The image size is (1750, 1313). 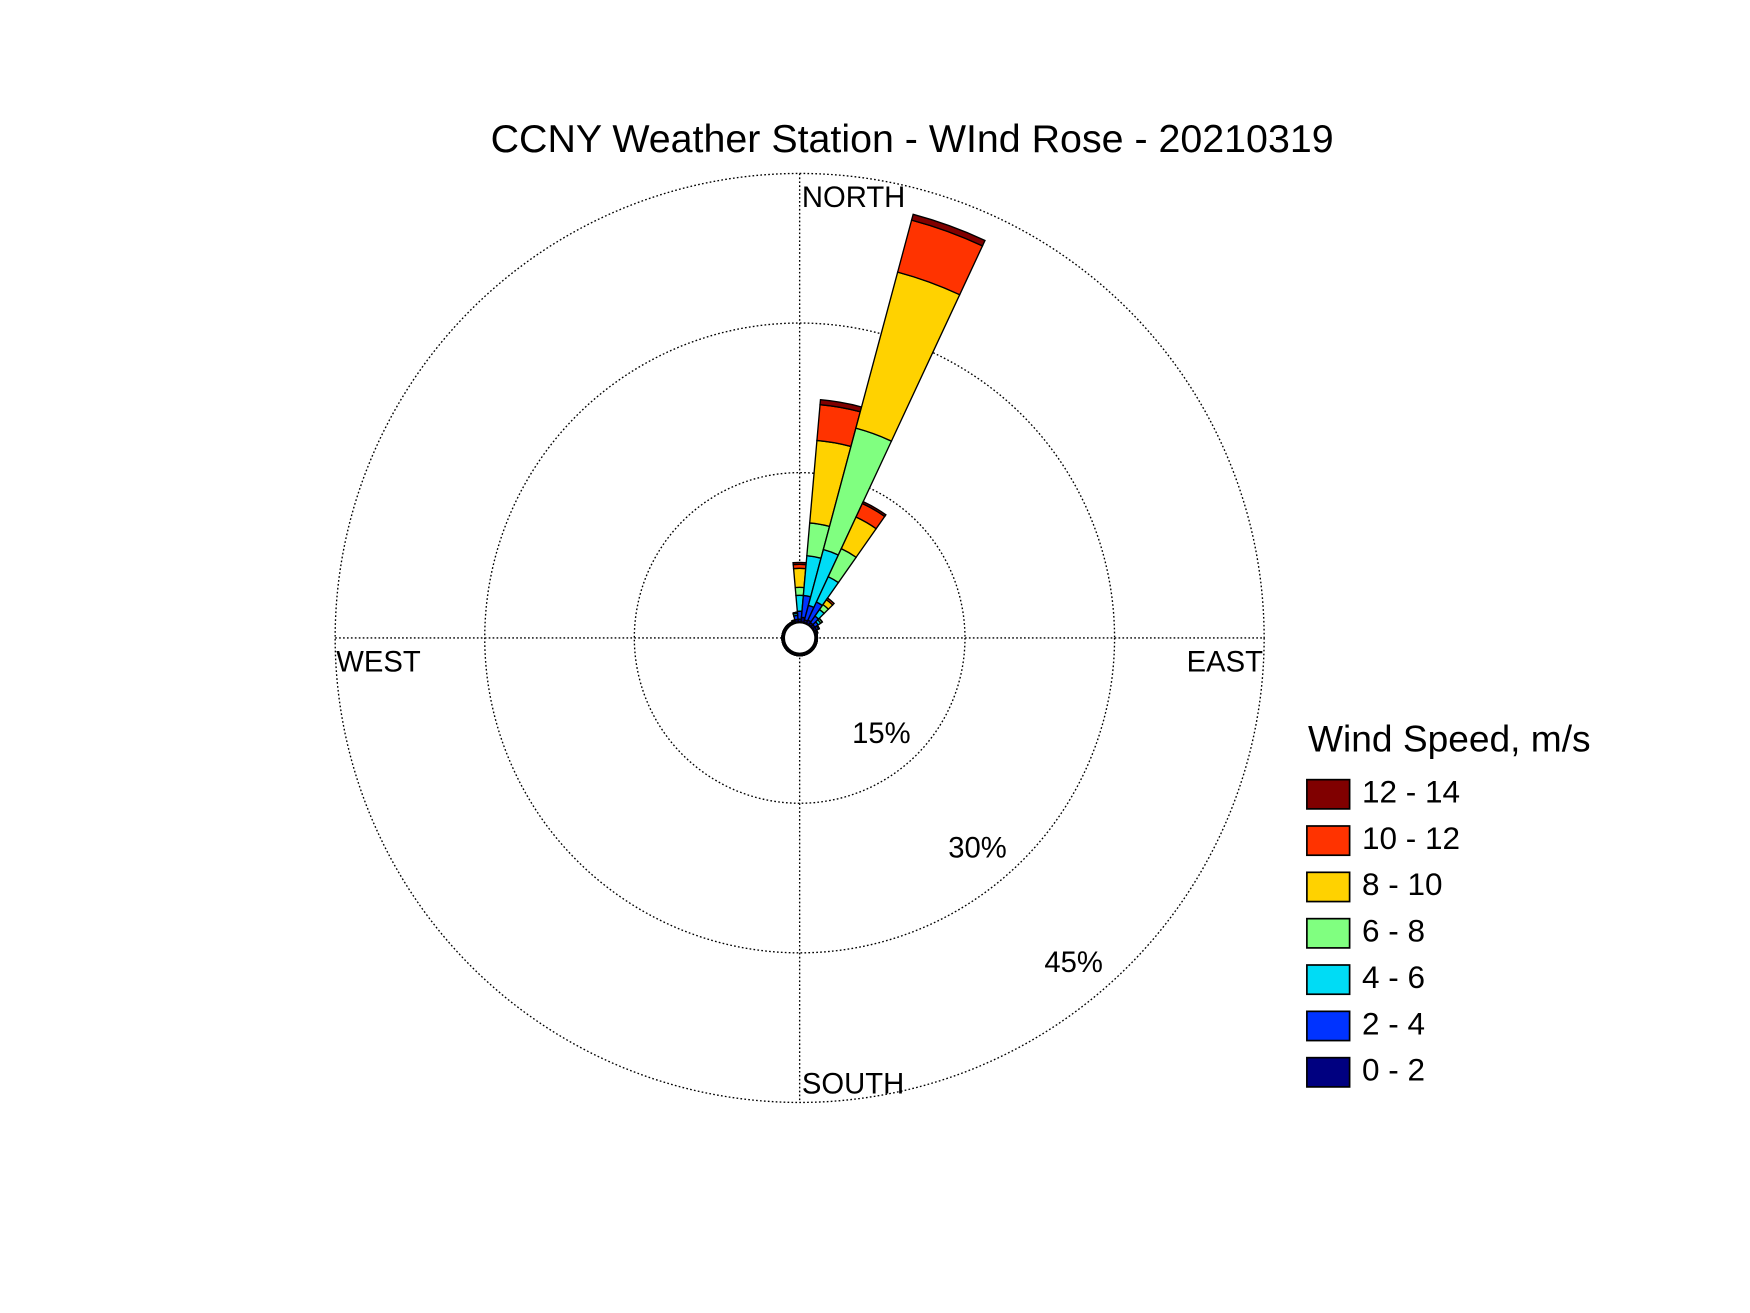 What do you see at coordinates (881, 734) in the screenshot?
I see `r-tick-label: 15%` at bounding box center [881, 734].